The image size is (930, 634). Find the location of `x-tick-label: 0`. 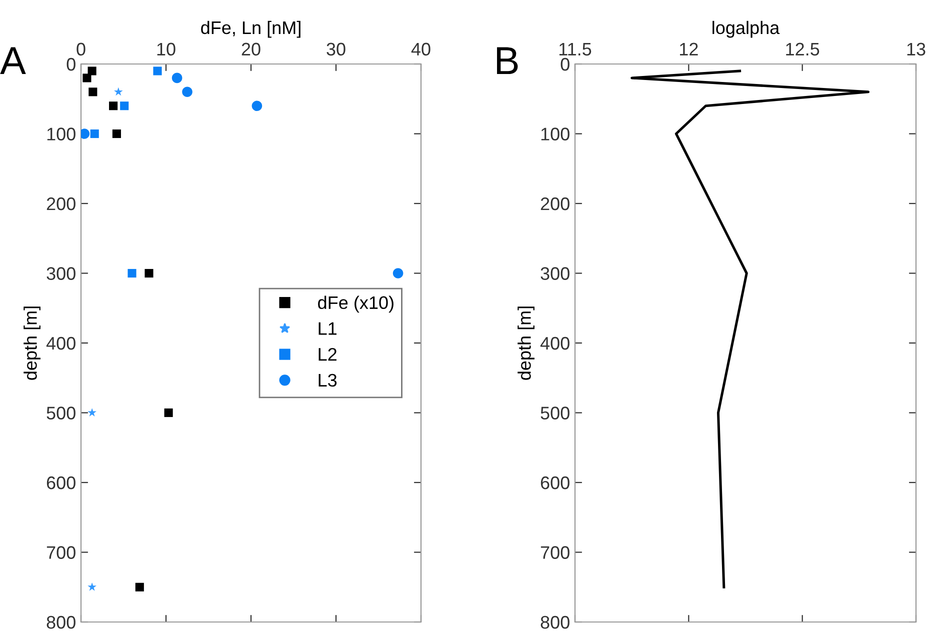

x-tick-label: 0 is located at coordinates (81, 49).